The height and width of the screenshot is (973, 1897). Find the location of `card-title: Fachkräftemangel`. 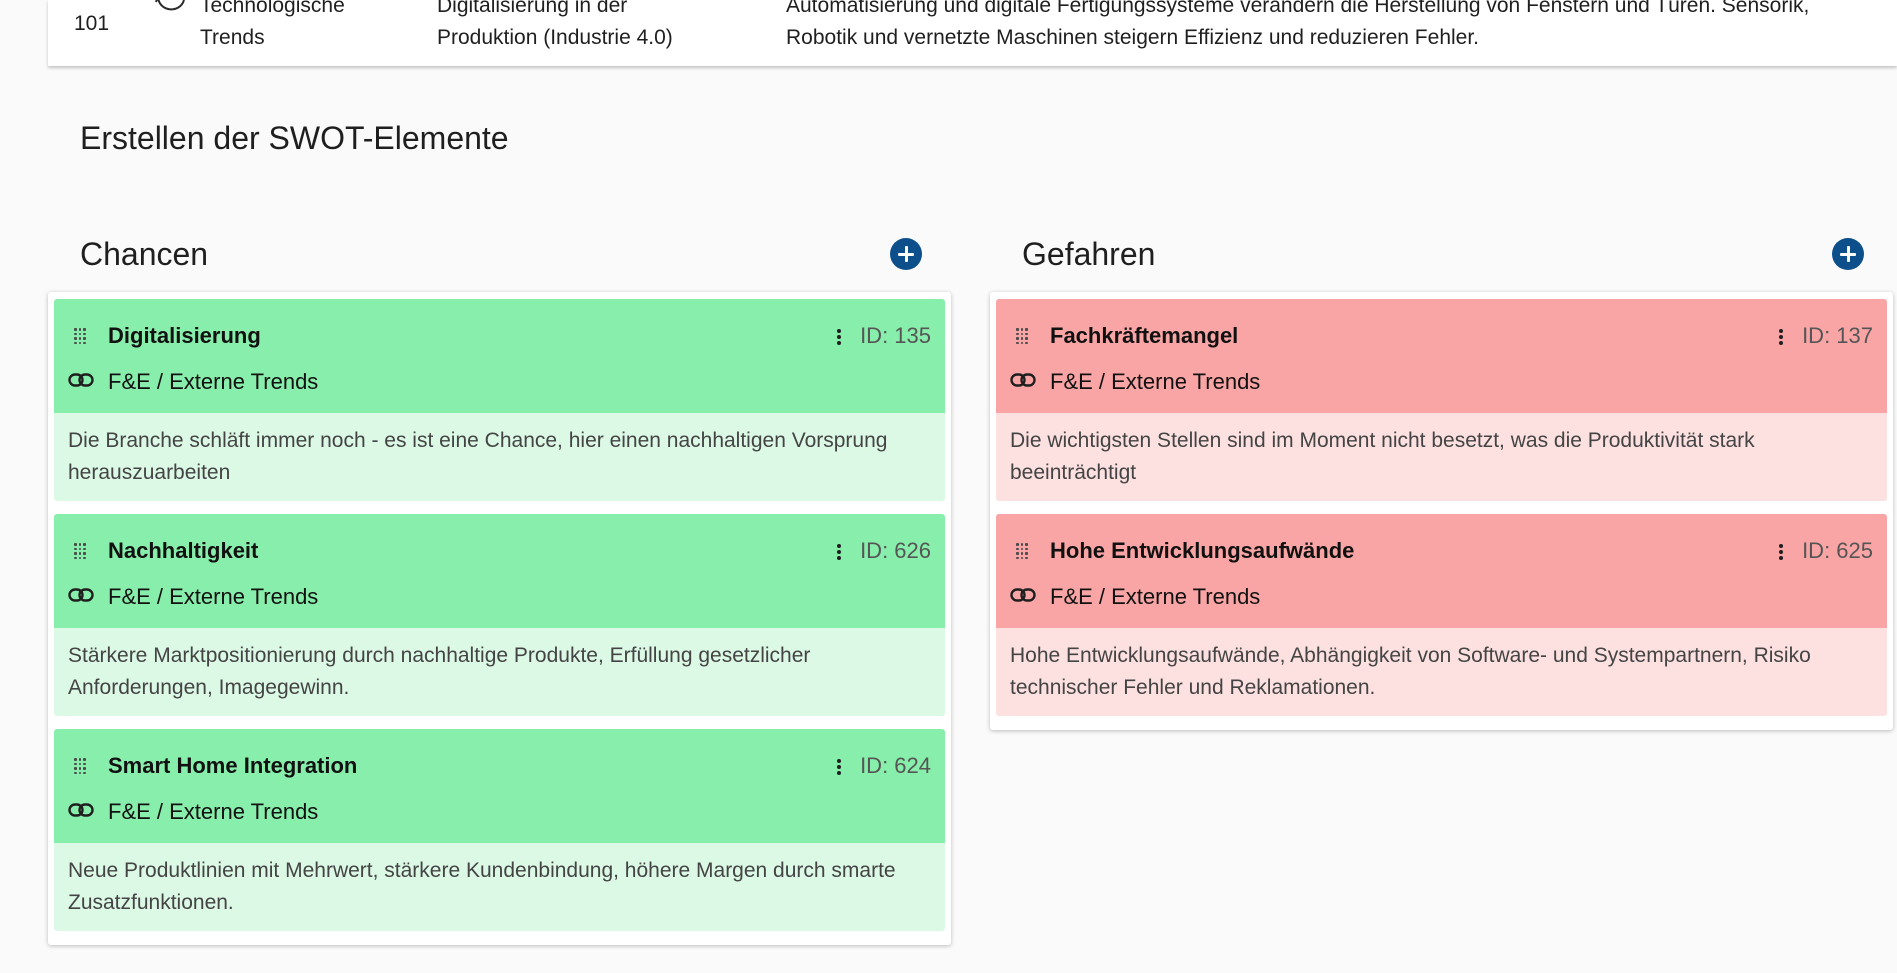

card-title: Fachkräftemangel is located at coordinates (1144, 335).